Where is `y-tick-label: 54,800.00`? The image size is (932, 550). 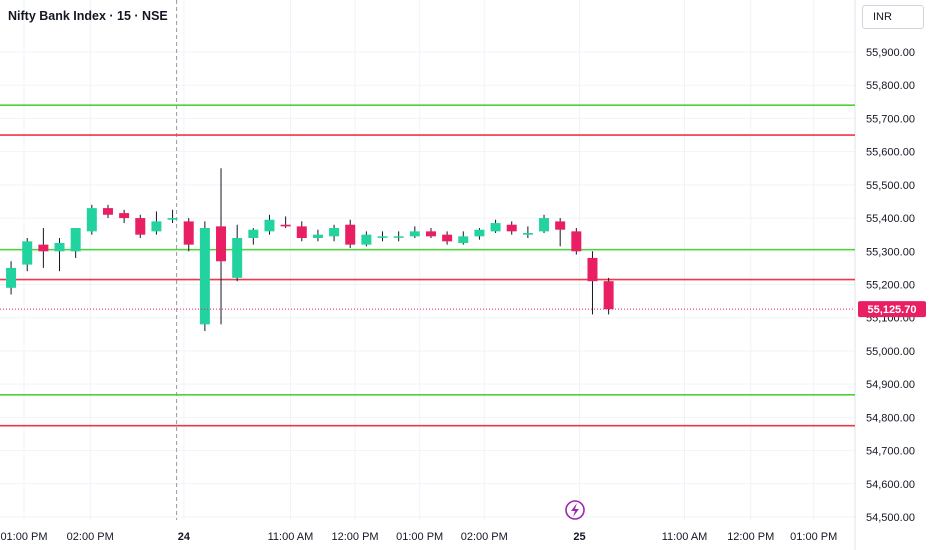 y-tick-label: 54,800.00 is located at coordinates (890, 418).